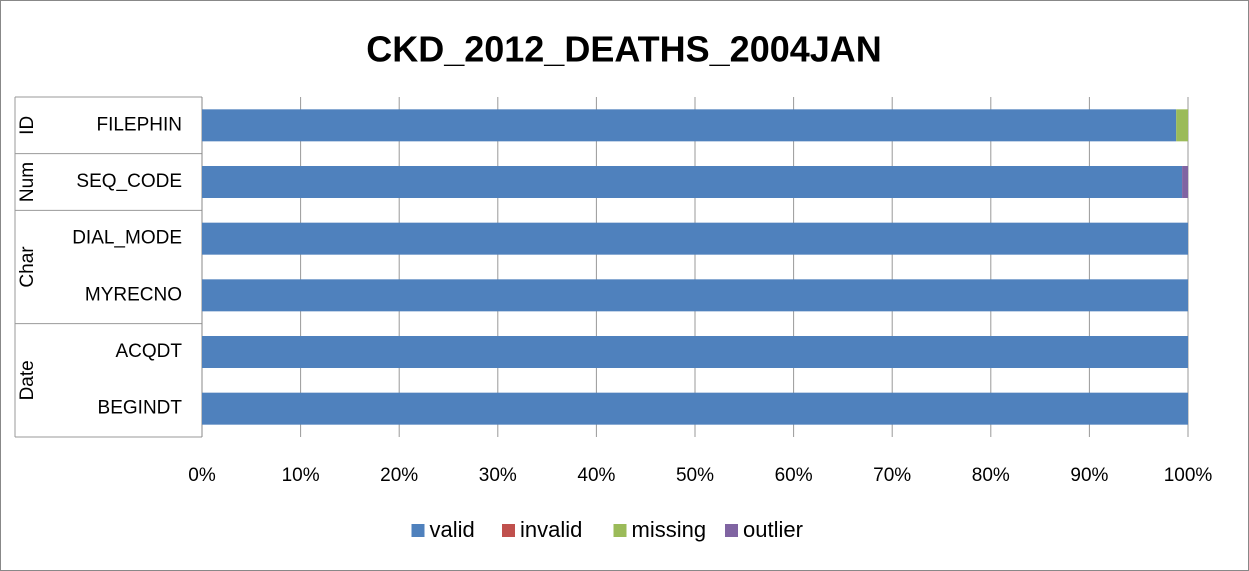 The height and width of the screenshot is (571, 1249). I want to click on chart-title: CKD_2012_DEATHS_2004JAN, so click(624, 49).